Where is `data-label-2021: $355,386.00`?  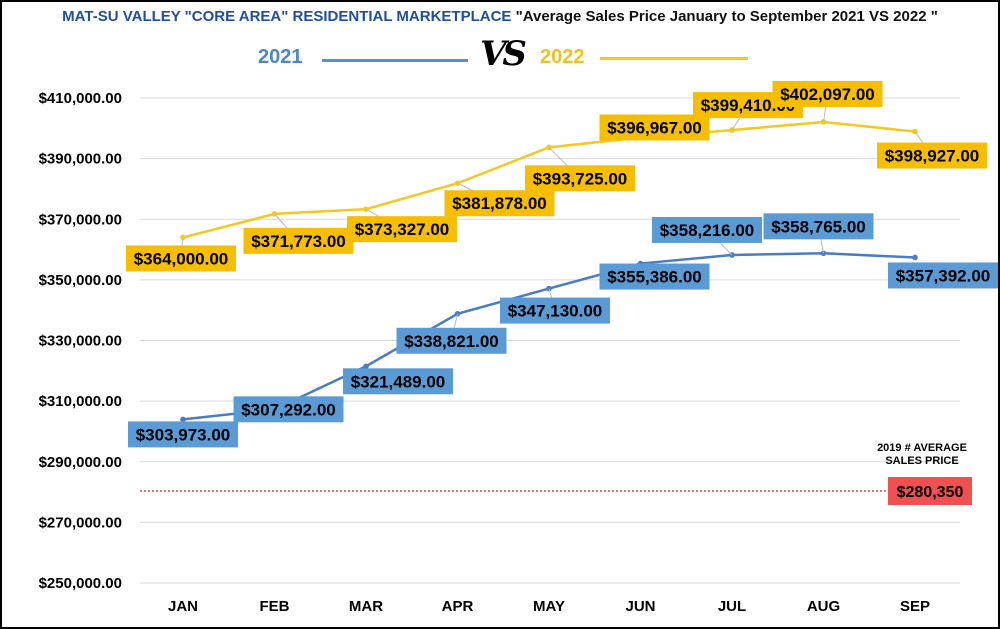
data-label-2021: $355,386.00 is located at coordinates (654, 277).